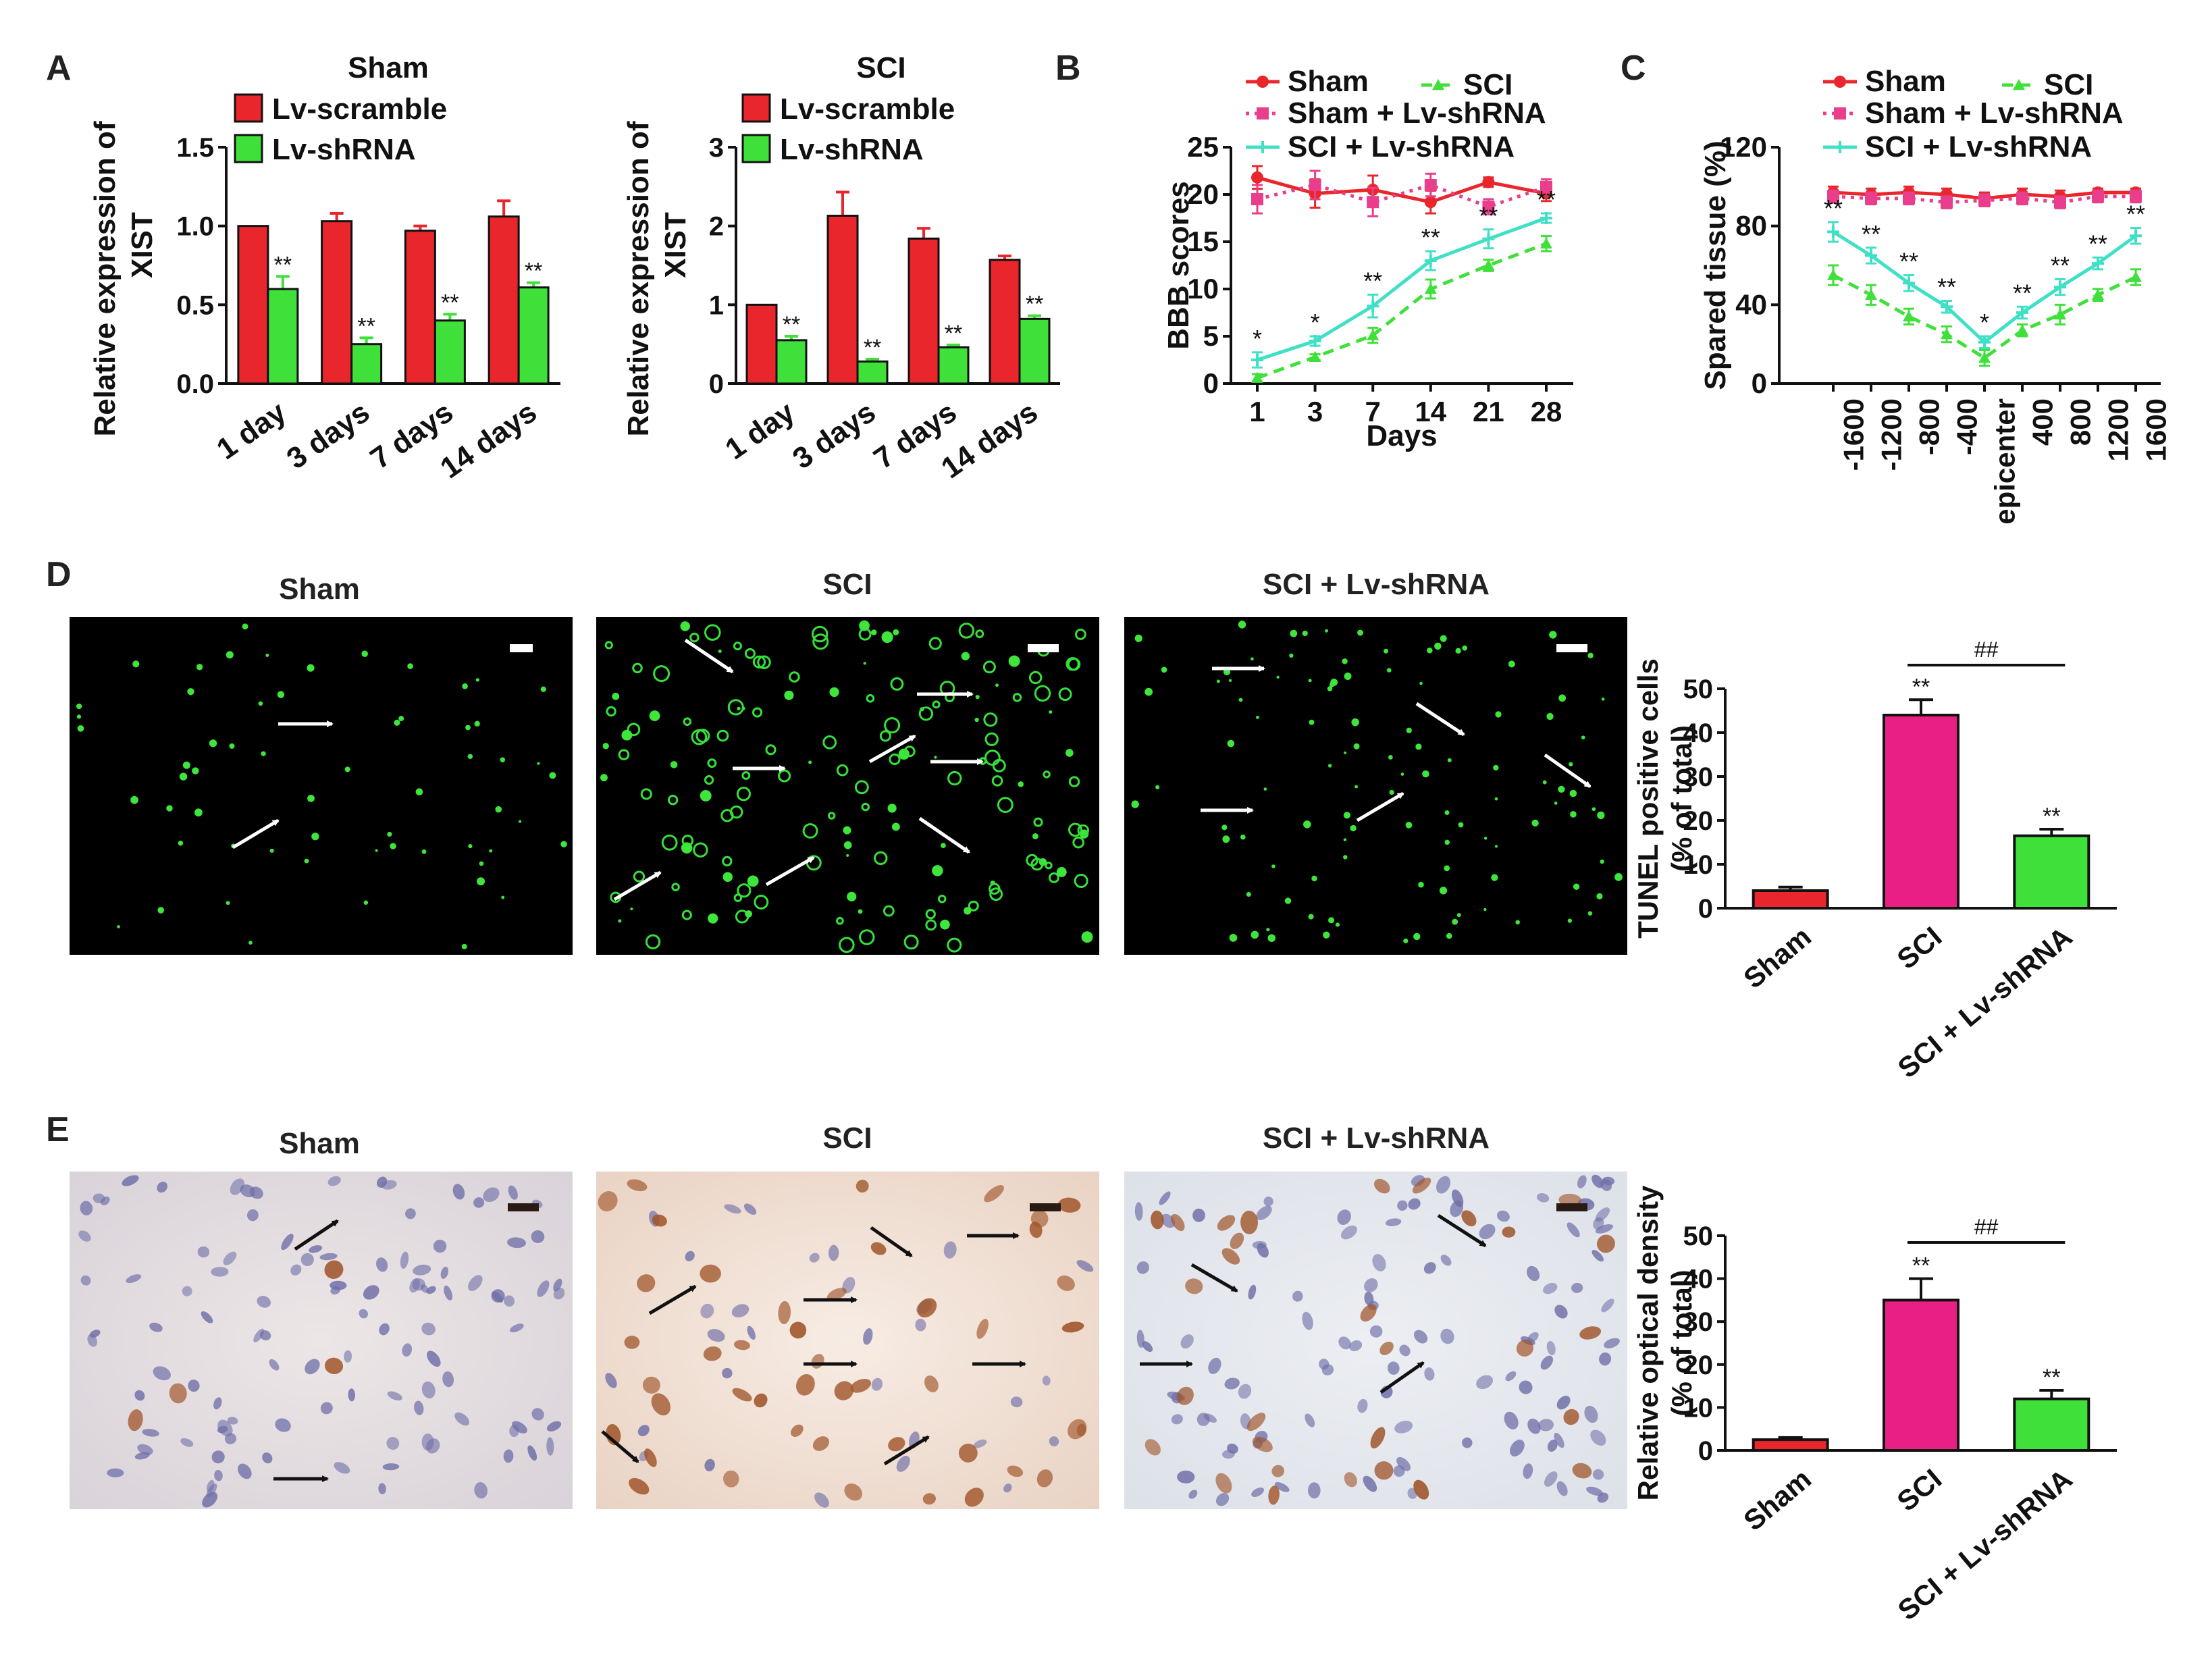 The height and width of the screenshot is (1680, 2210). I want to click on series-line, so click(1402, 196).